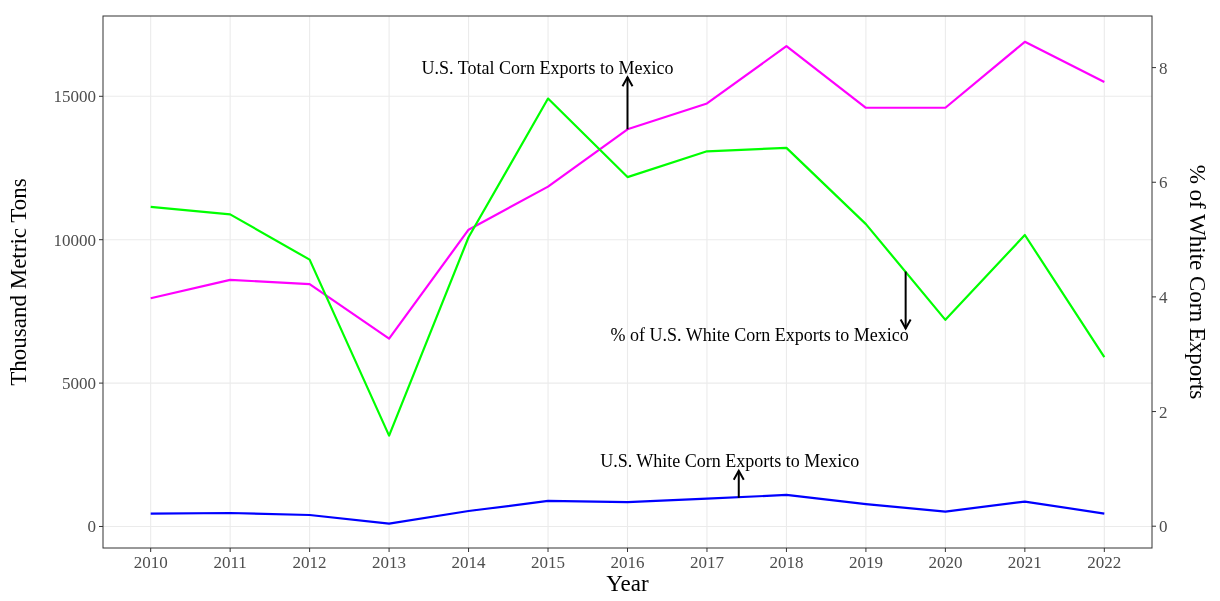 The height and width of the screenshot is (601, 1220). Describe the element at coordinates (1024, 562) in the screenshot. I see `x-tick-label: 2021` at that location.